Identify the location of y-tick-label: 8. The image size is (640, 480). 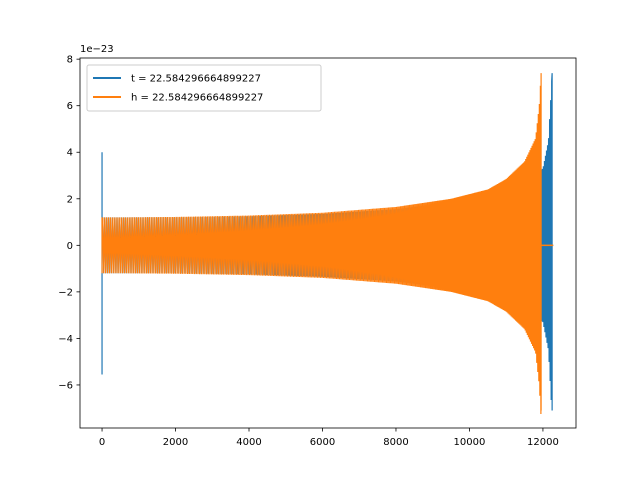
(70, 60).